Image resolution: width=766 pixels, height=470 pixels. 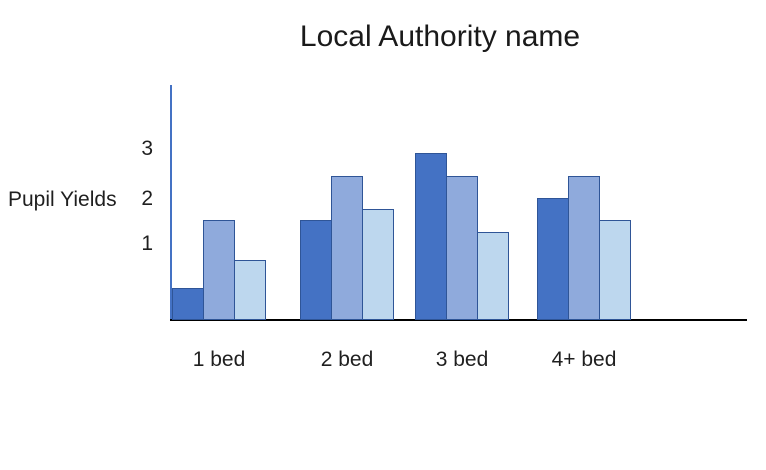 I want to click on bar-all-3-bed, so click(x=431, y=236).